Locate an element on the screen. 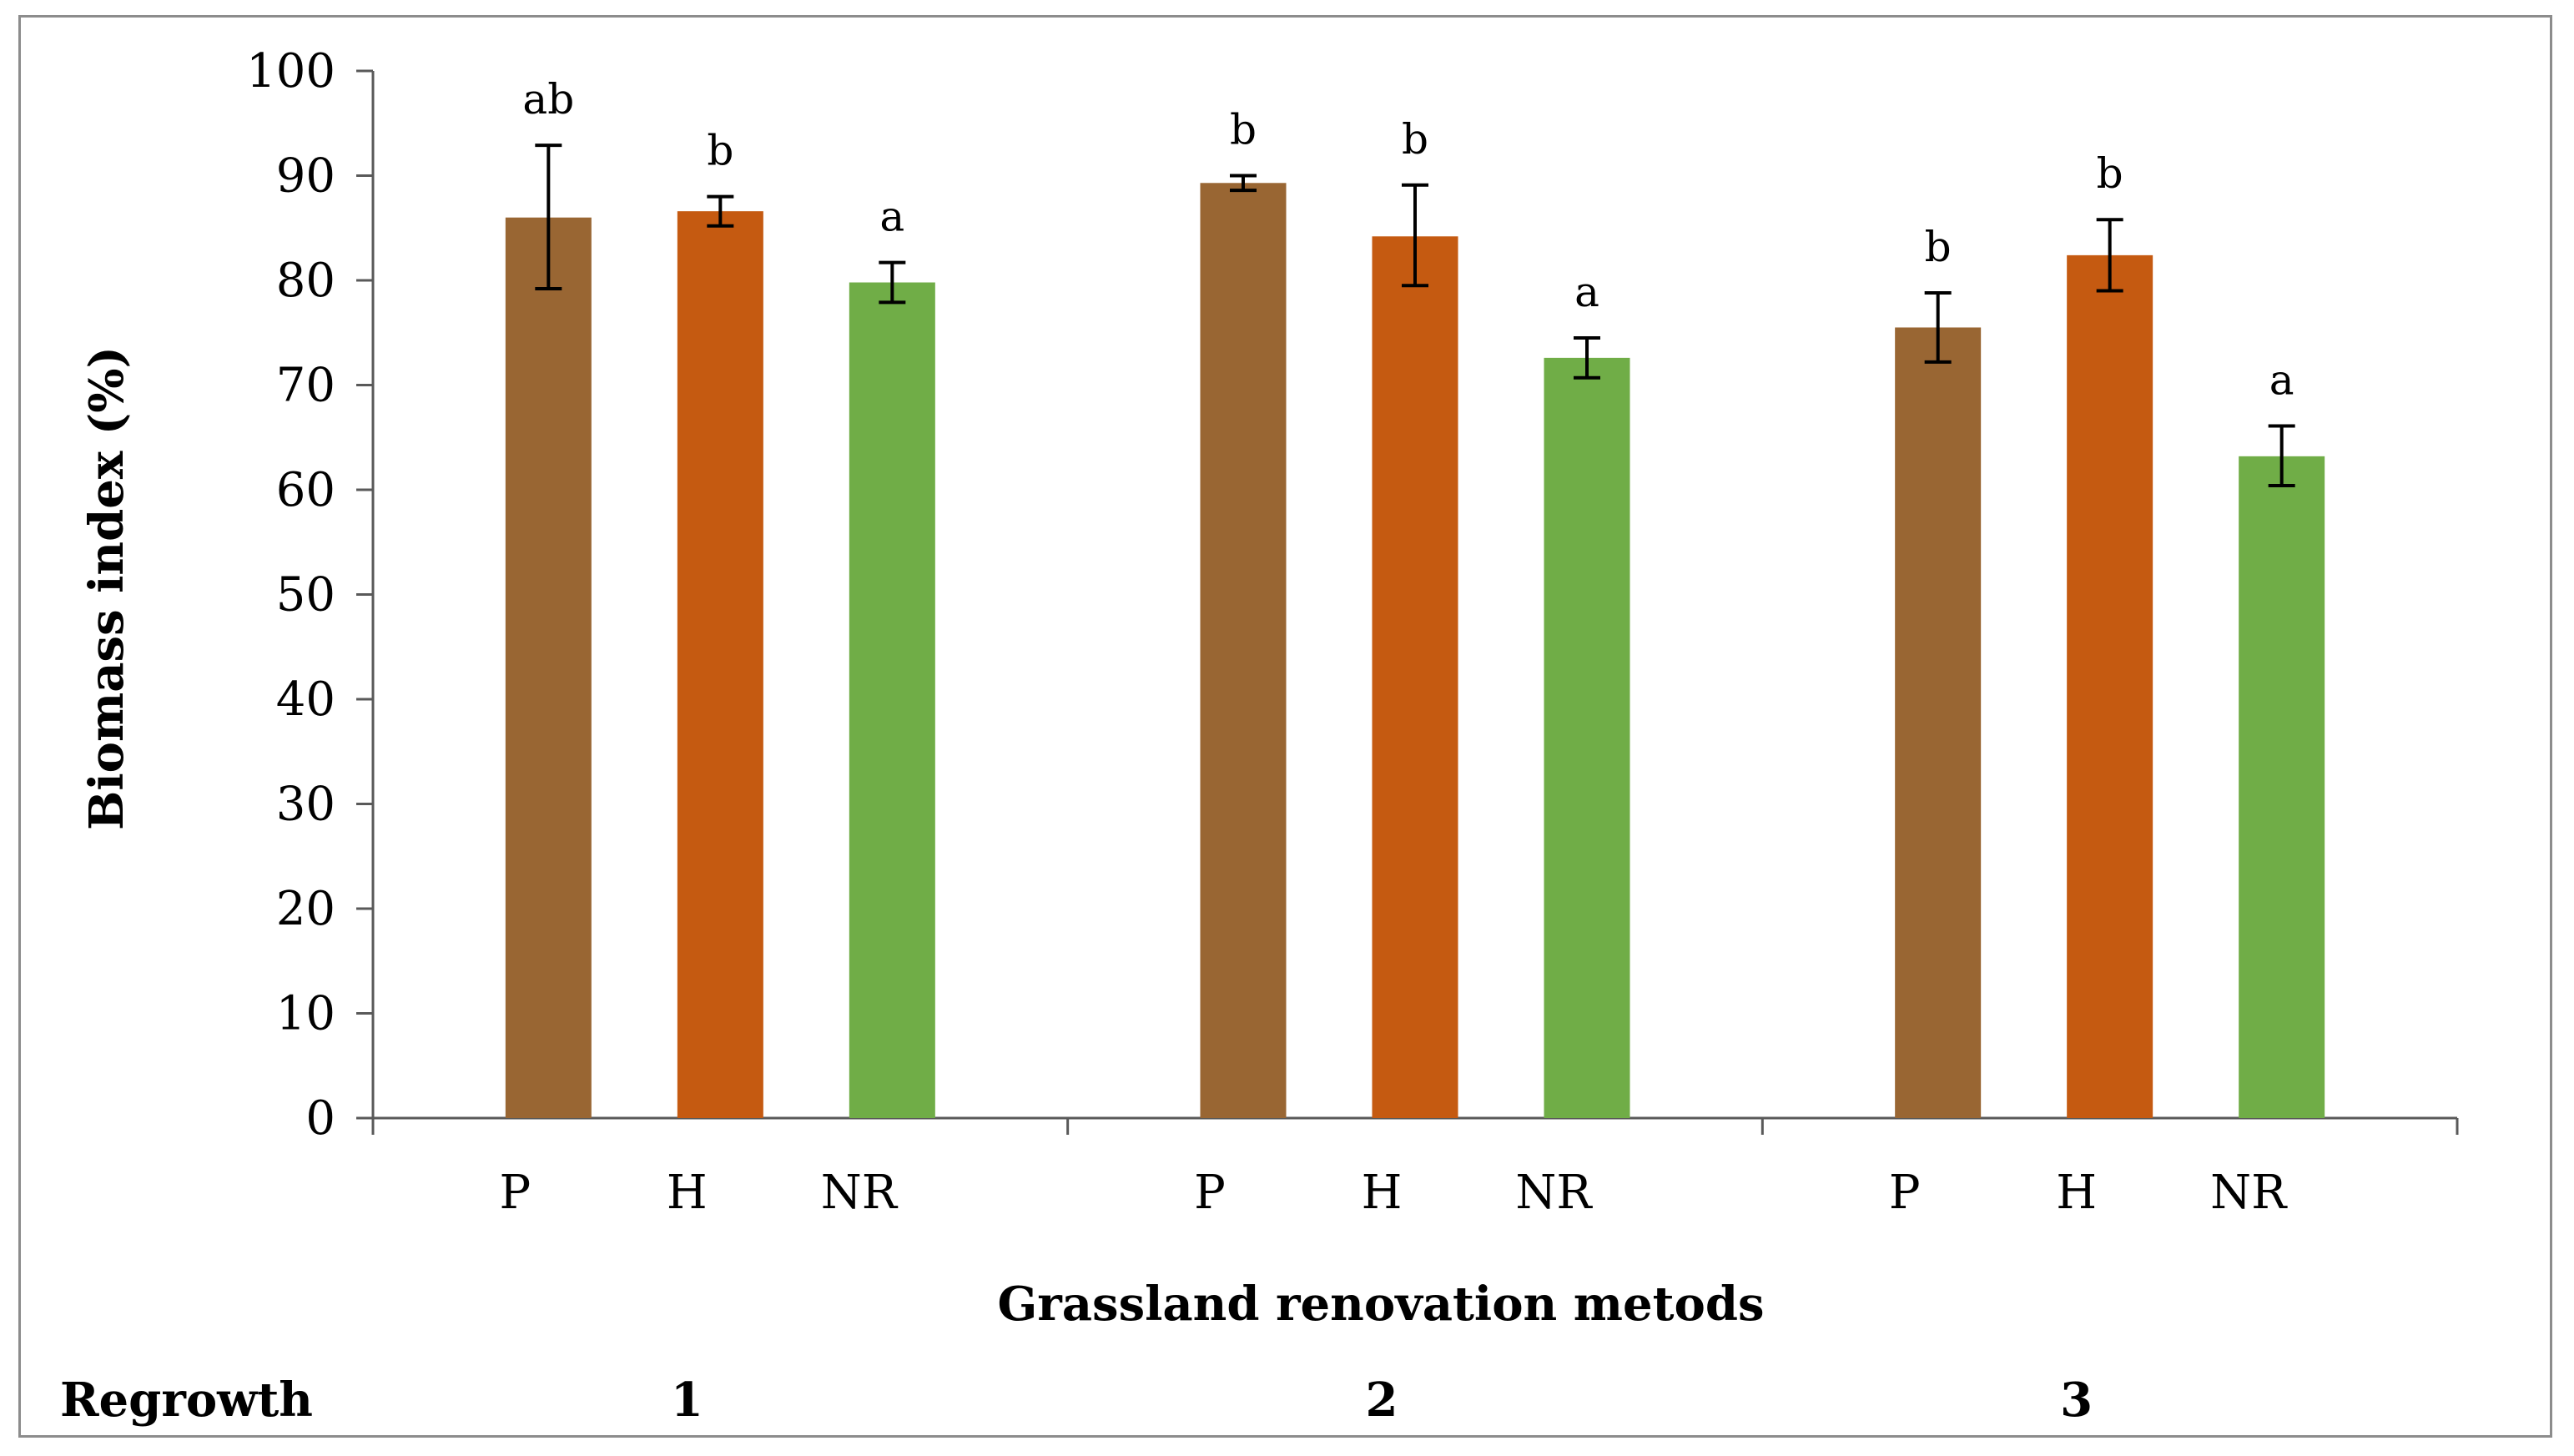  y-axis-title: Biomass index (%) is located at coordinates (106, 588).